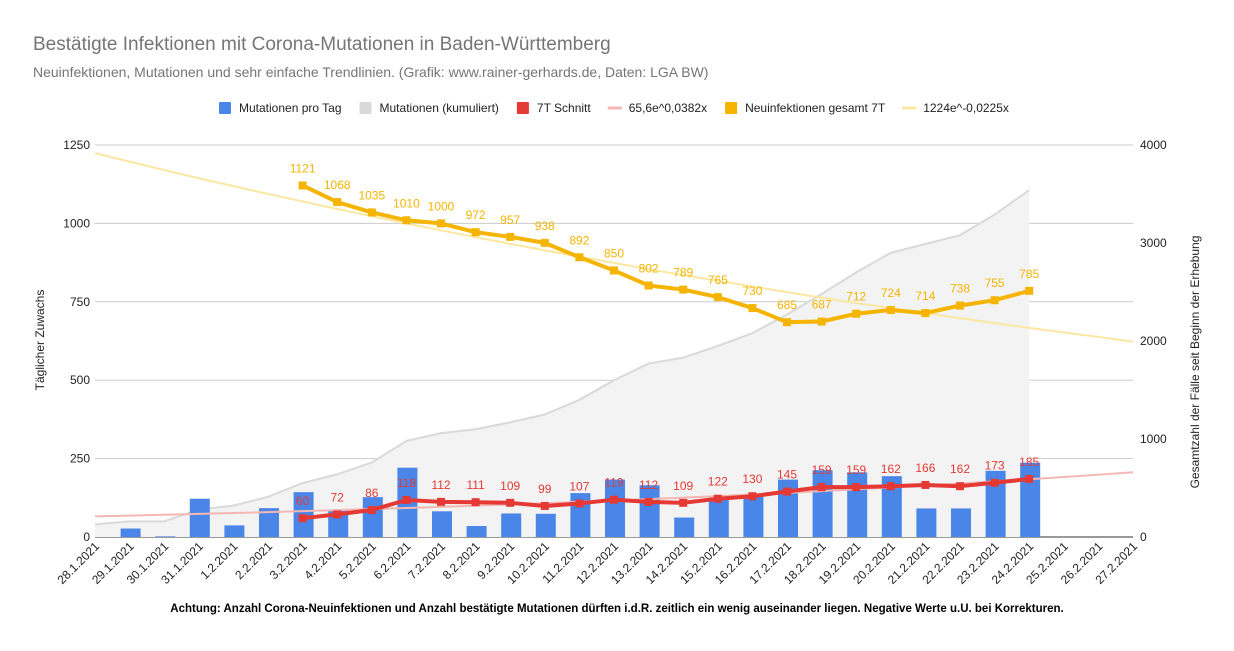 Image resolution: width=1234 pixels, height=651 pixels. Describe the element at coordinates (406, 483) in the screenshot. I see `data-label: 118` at that location.